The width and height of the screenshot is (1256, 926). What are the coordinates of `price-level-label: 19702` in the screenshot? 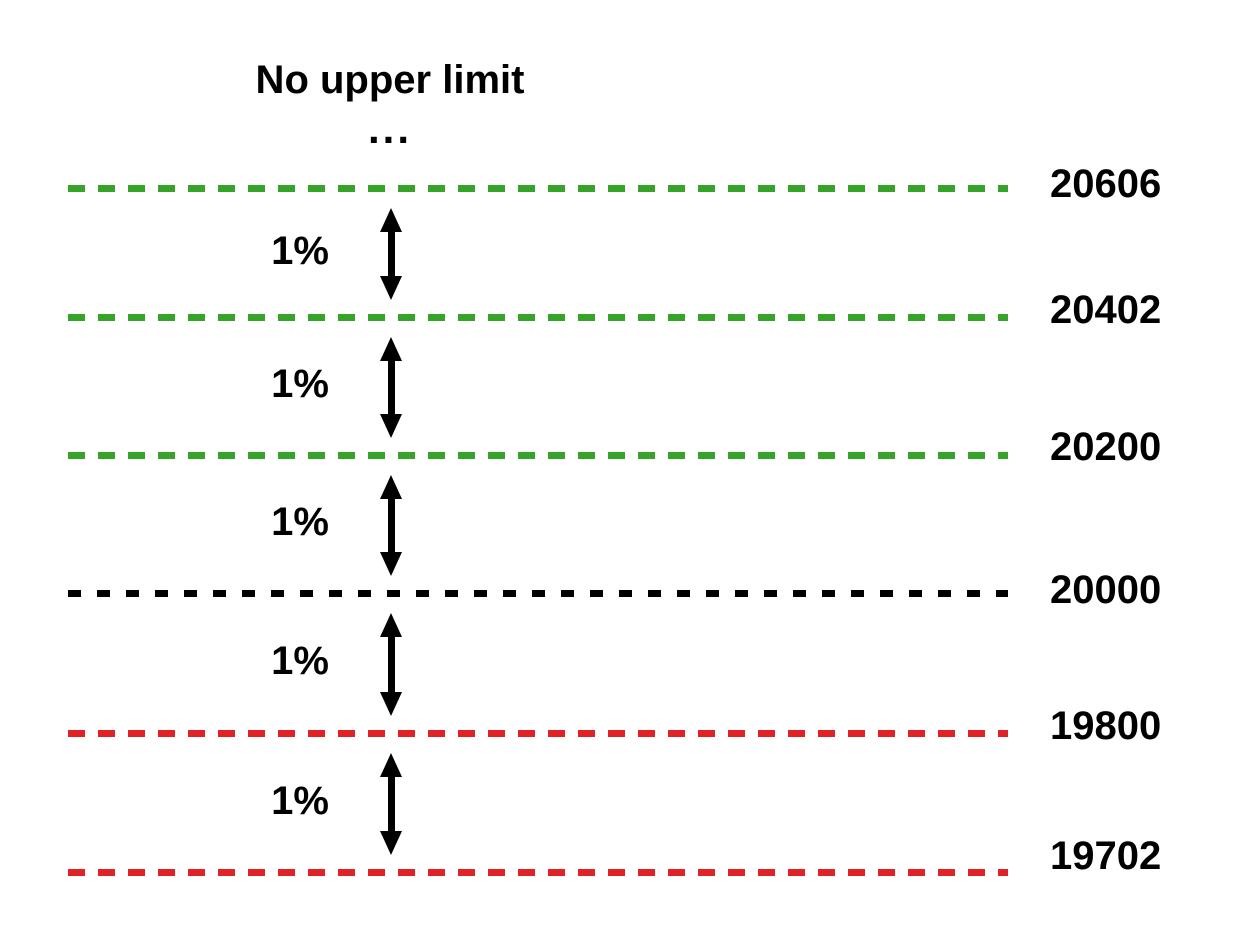 It's located at (1106, 856).